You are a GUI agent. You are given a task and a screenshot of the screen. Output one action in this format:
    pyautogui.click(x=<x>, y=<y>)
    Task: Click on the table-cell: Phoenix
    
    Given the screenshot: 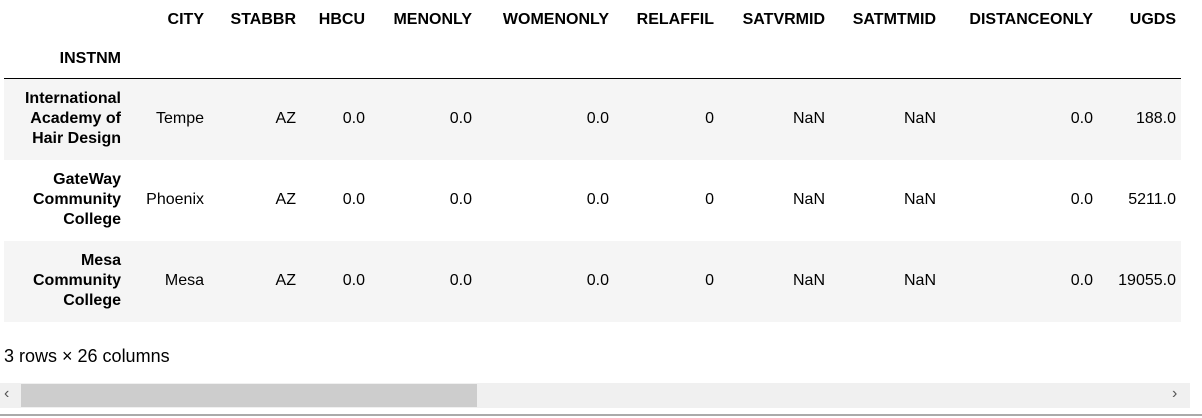 What is the action you would take?
    pyautogui.click(x=175, y=199)
    